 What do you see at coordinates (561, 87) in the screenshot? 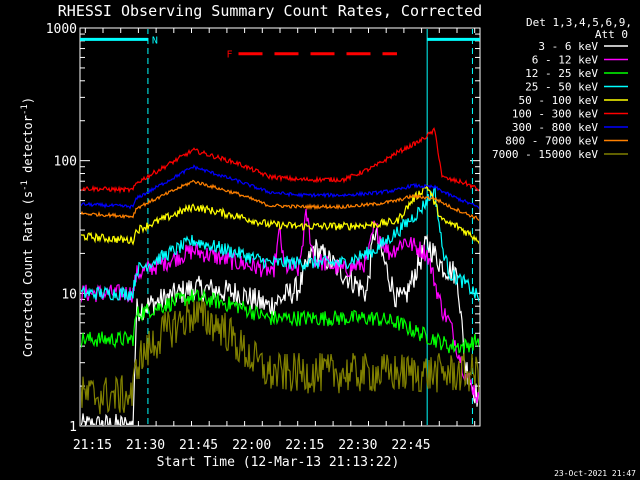
I see `legend-label: 25 - 50 keV` at bounding box center [561, 87].